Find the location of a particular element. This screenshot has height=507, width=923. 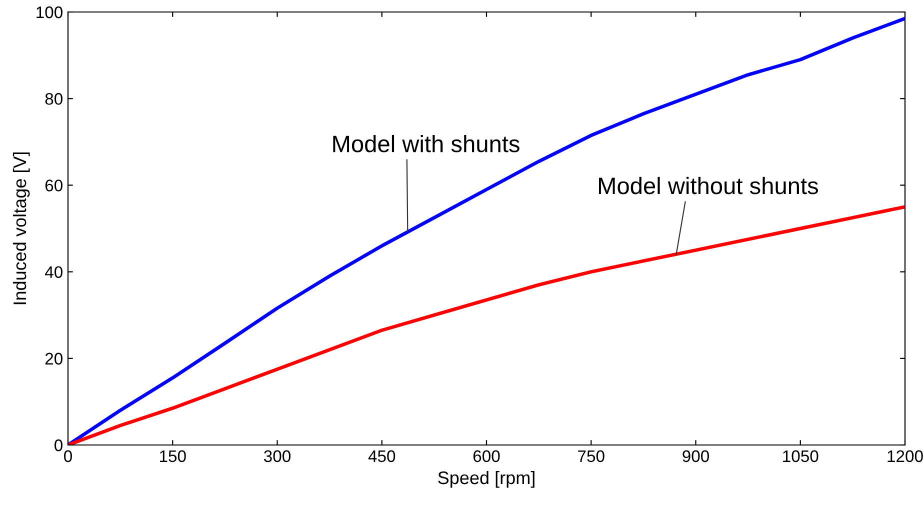

y-tick-label: 20 is located at coordinates (53, 358).